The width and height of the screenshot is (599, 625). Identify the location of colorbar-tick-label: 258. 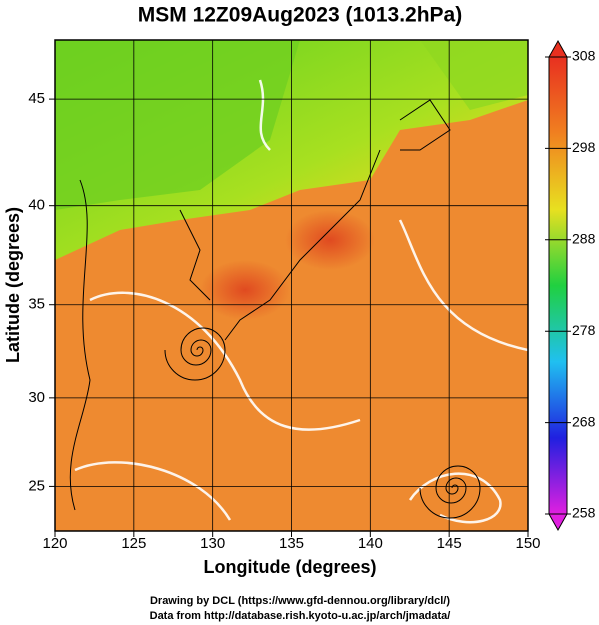
(584, 513).